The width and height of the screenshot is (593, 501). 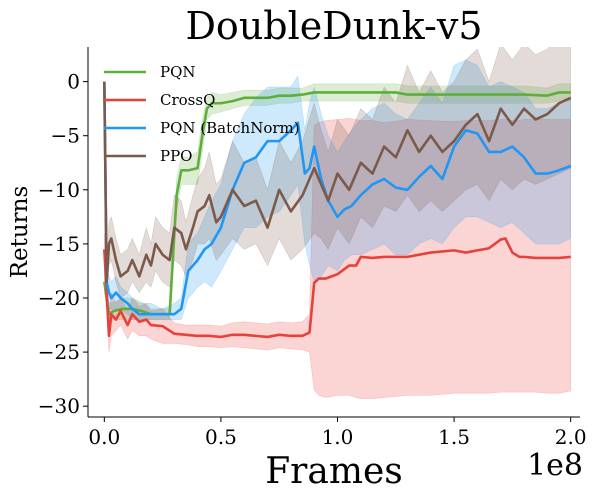 What do you see at coordinates (59, 406) in the screenshot?
I see `y-tick-label: −30` at bounding box center [59, 406].